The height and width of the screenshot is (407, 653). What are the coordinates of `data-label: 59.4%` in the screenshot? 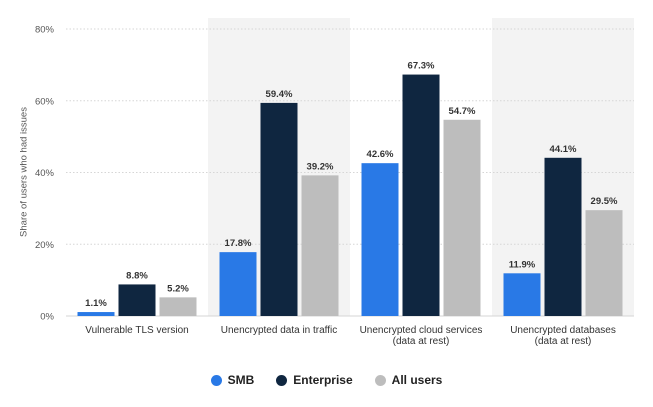 It's located at (279, 94).